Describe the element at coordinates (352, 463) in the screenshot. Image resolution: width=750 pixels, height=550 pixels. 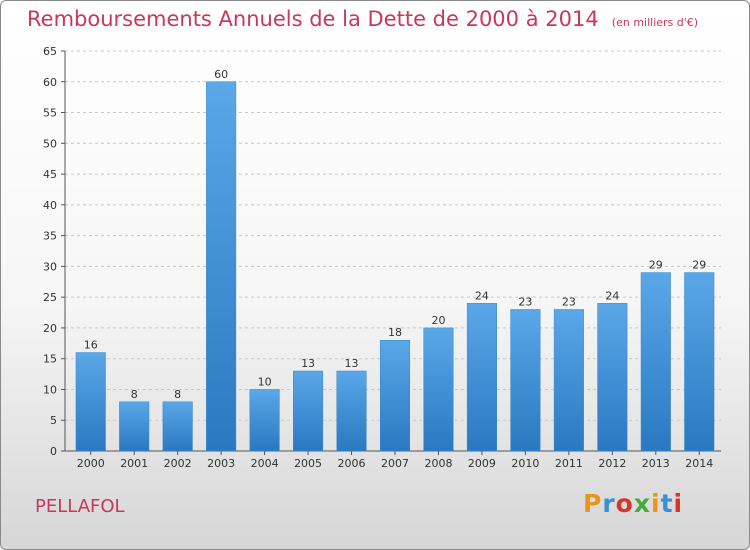
I see `x-tick-label: 2006` at that location.